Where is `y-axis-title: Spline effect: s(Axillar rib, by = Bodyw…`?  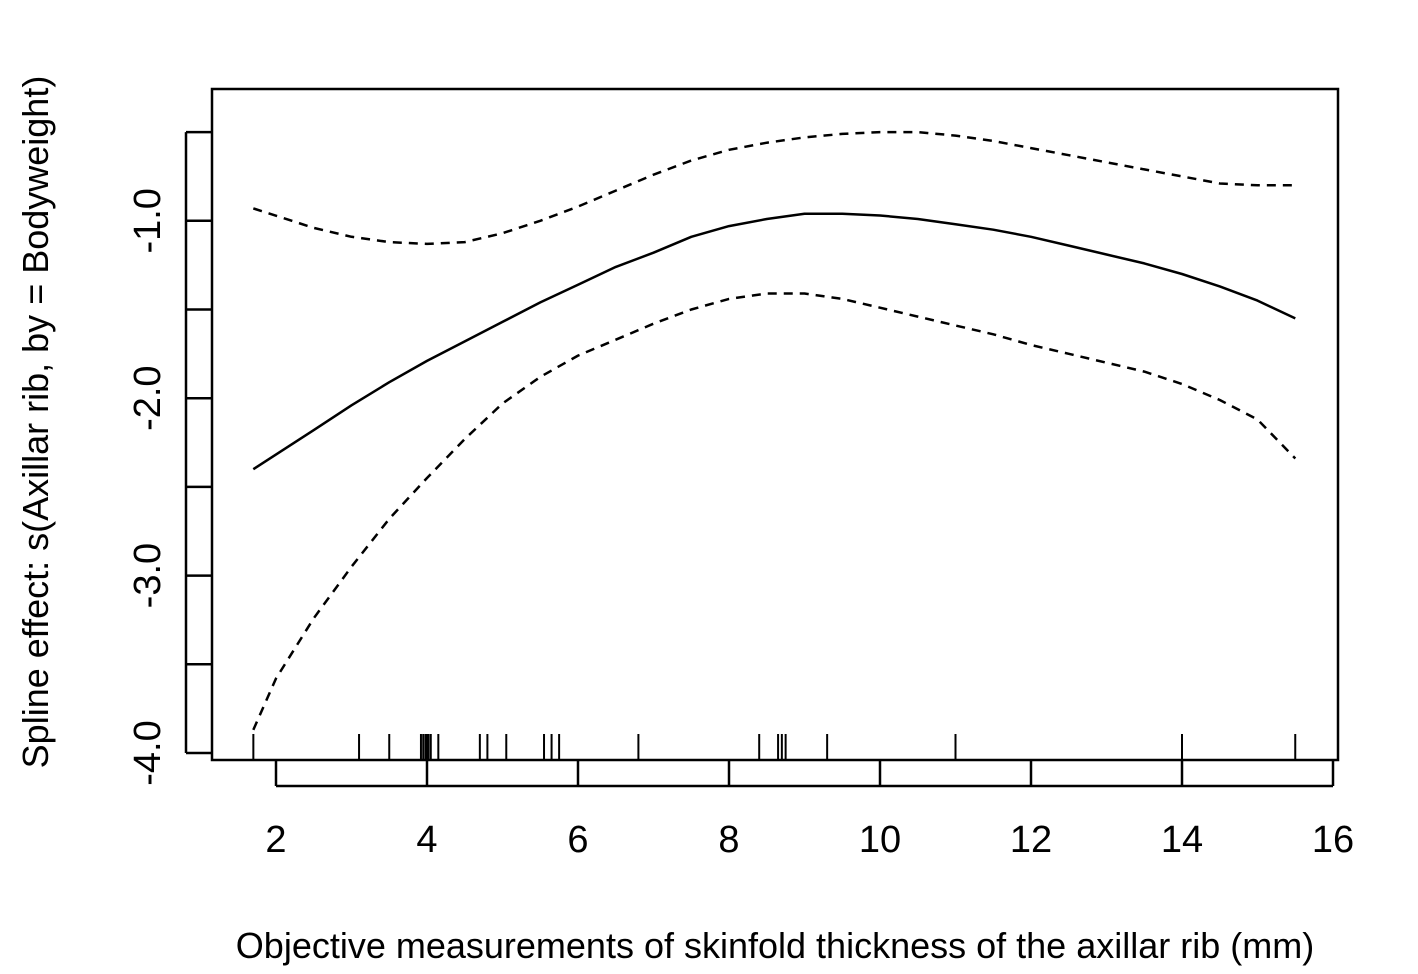
y-axis-title: Spline effect: s(Axillar rib, by = Bodyw… is located at coordinates (35, 422).